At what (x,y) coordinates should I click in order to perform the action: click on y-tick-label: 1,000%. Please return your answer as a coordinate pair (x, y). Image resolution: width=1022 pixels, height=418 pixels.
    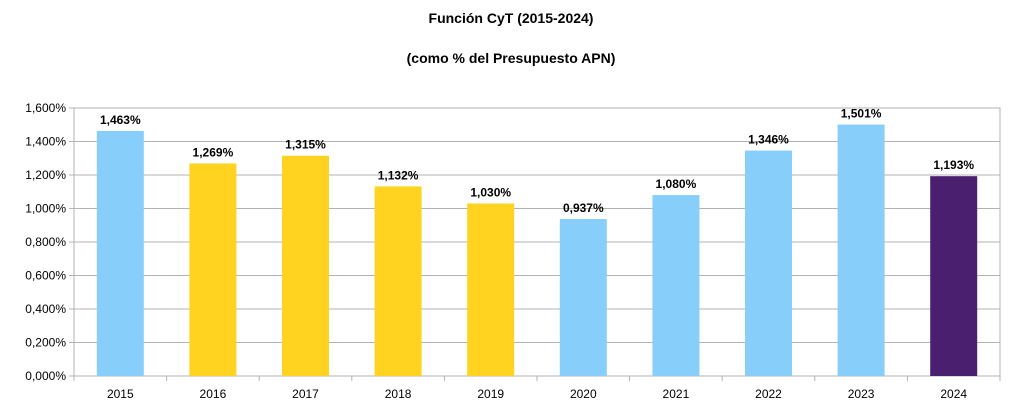
    Looking at the image, I should click on (45, 209).